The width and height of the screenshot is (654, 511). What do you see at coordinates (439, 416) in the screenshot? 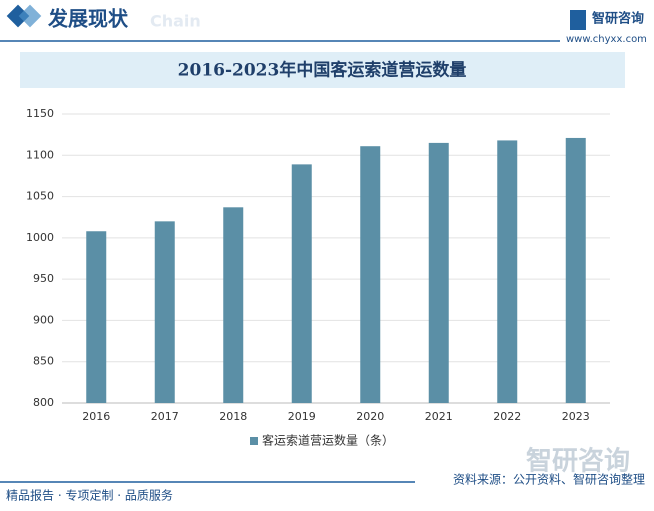
I see `x-tick-label: 2021` at bounding box center [439, 416].